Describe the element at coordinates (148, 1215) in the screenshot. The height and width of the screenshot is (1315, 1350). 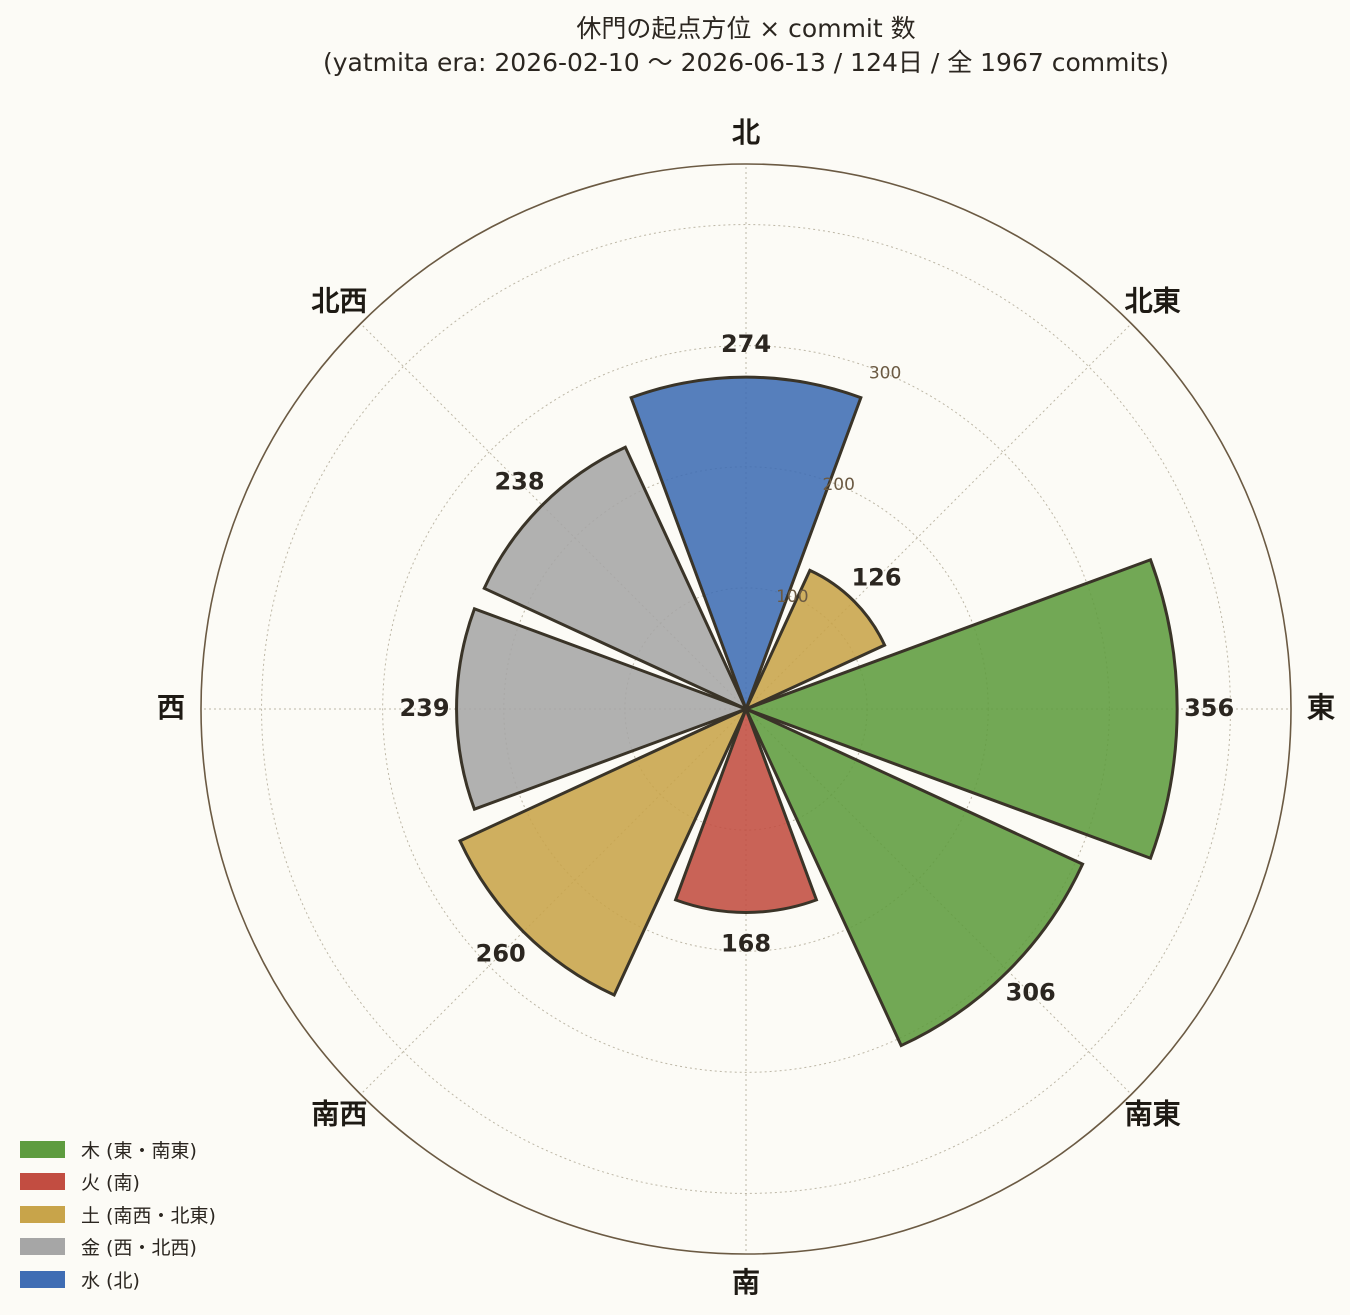
I see `legend-label-earth: 土 (南西・北東)` at that location.